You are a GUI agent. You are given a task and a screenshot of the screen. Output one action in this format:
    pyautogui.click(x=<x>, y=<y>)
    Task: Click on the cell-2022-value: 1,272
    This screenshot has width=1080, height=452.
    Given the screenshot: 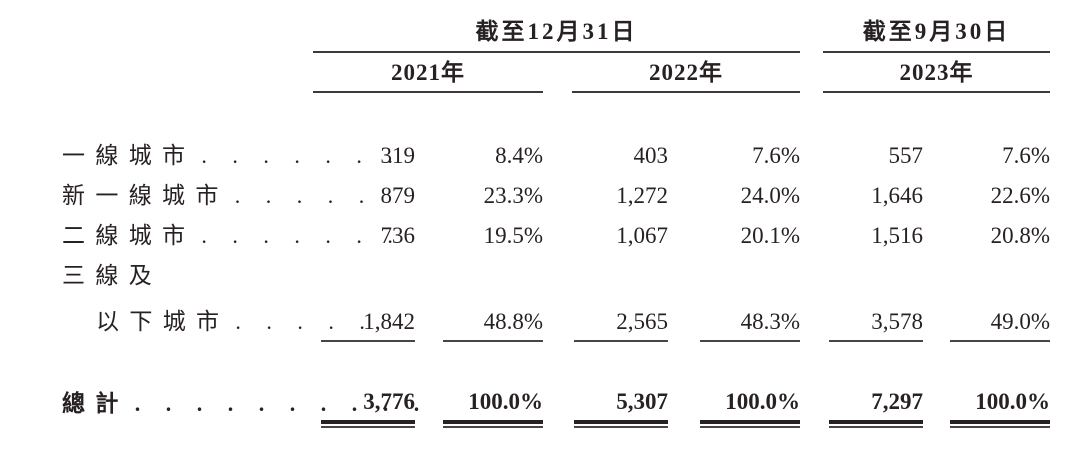 What is the action you would take?
    pyautogui.click(x=642, y=195)
    